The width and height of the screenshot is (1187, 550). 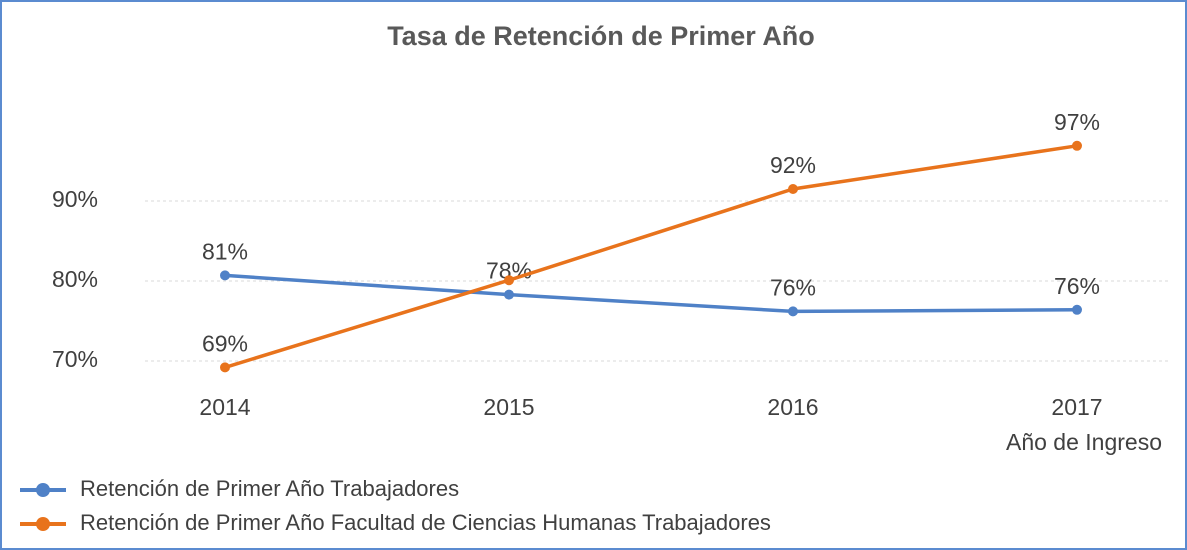 What do you see at coordinates (1077, 122) in the screenshot?
I see `data-label: 97%` at bounding box center [1077, 122].